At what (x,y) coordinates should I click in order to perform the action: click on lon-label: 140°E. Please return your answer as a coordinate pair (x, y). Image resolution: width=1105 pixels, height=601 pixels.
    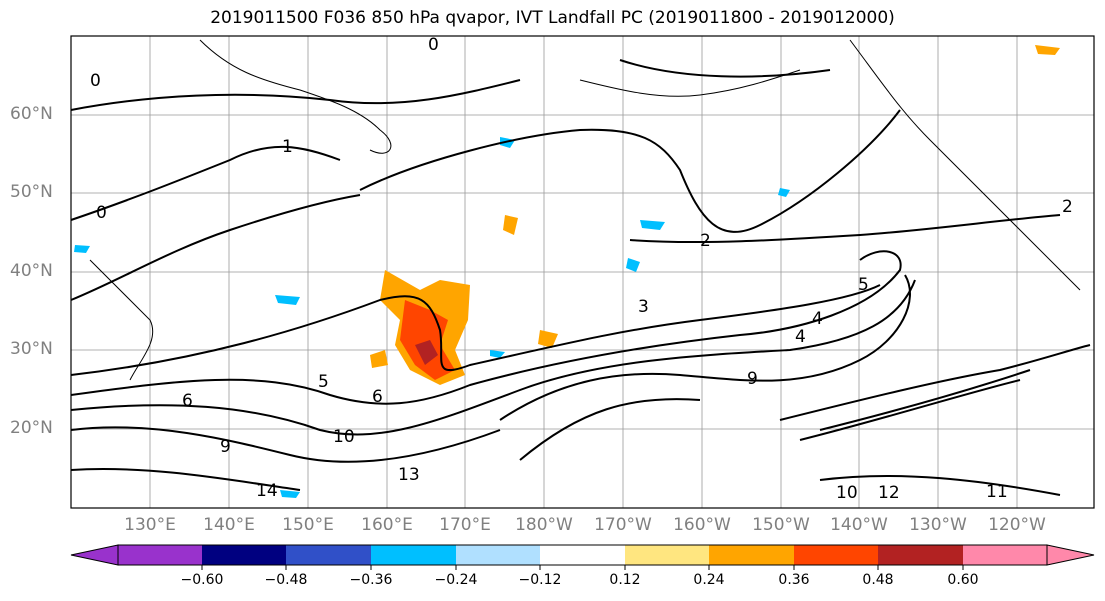
    Looking at the image, I should click on (229, 525).